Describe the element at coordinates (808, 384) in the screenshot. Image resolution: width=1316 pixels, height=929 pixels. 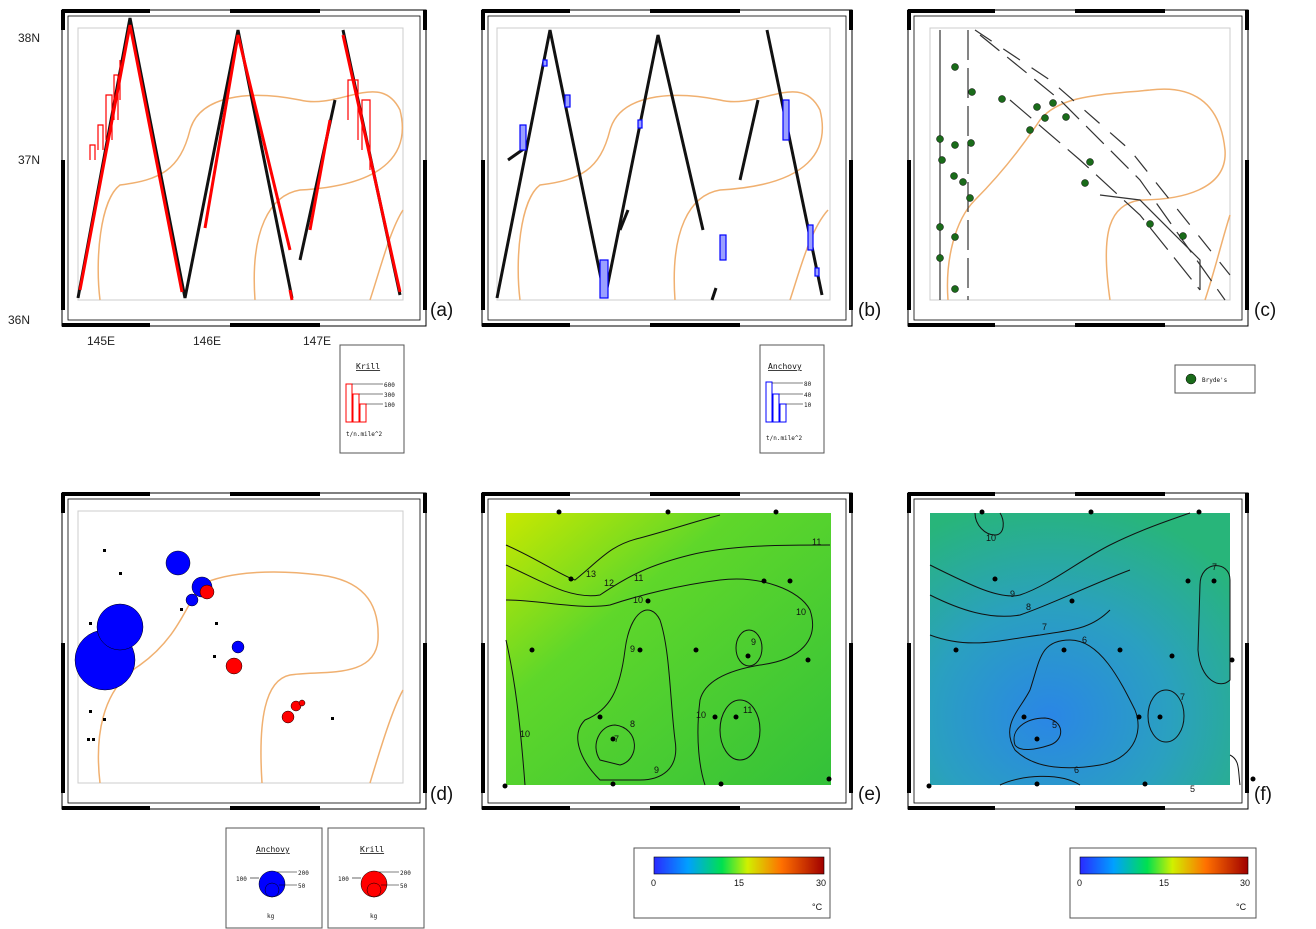
I see `legend-level: 80` at that location.